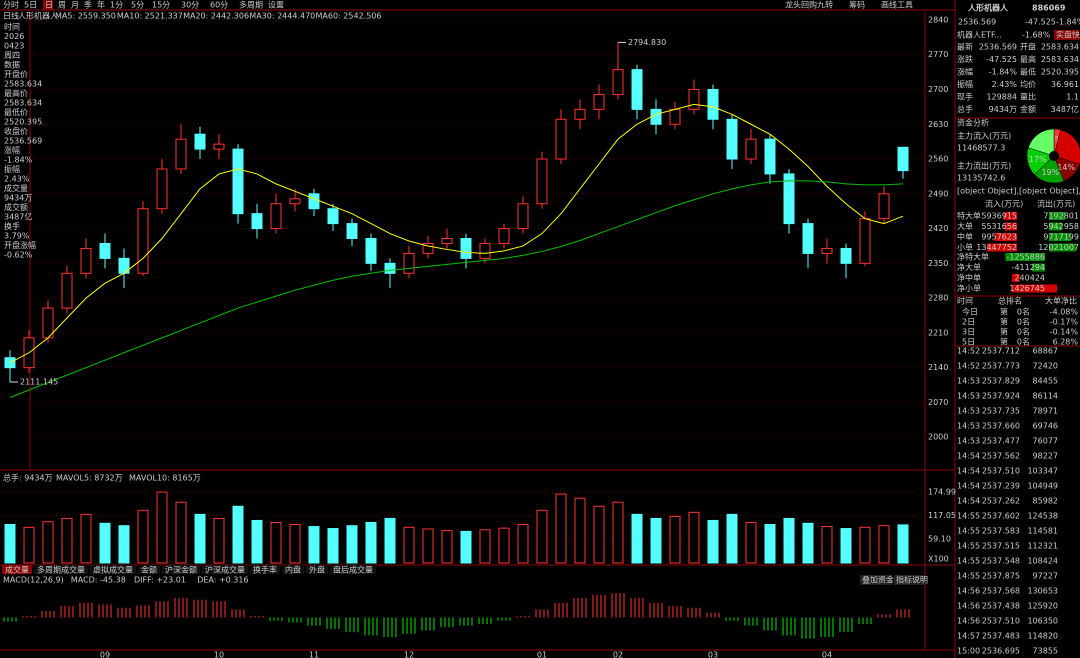 Image resolution: width=1080 pixels, height=658 pixels. What do you see at coordinates (968, 322) in the screenshot?
I see `rank-cell: 2日` at bounding box center [968, 322].